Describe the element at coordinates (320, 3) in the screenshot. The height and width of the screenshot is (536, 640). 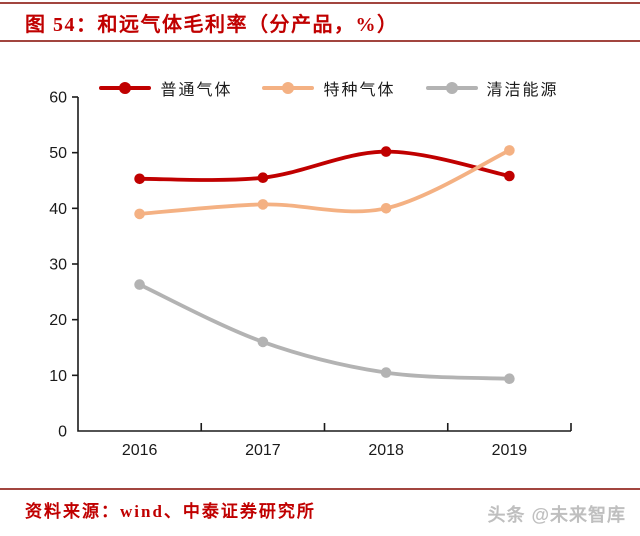
I see `top-rule` at that location.